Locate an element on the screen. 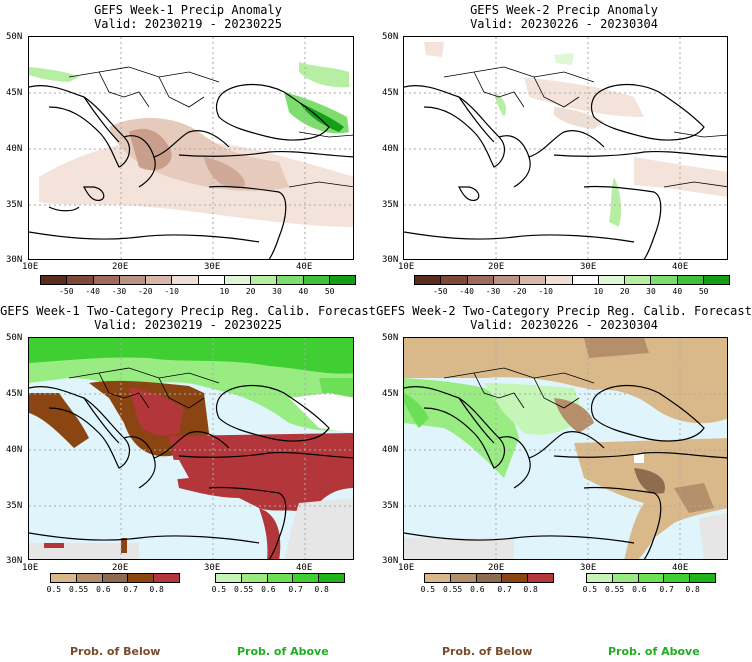  below-colorbar-labels: 0.5 0.55 0.6 0.7 0.8 is located at coordinates (487, 590).